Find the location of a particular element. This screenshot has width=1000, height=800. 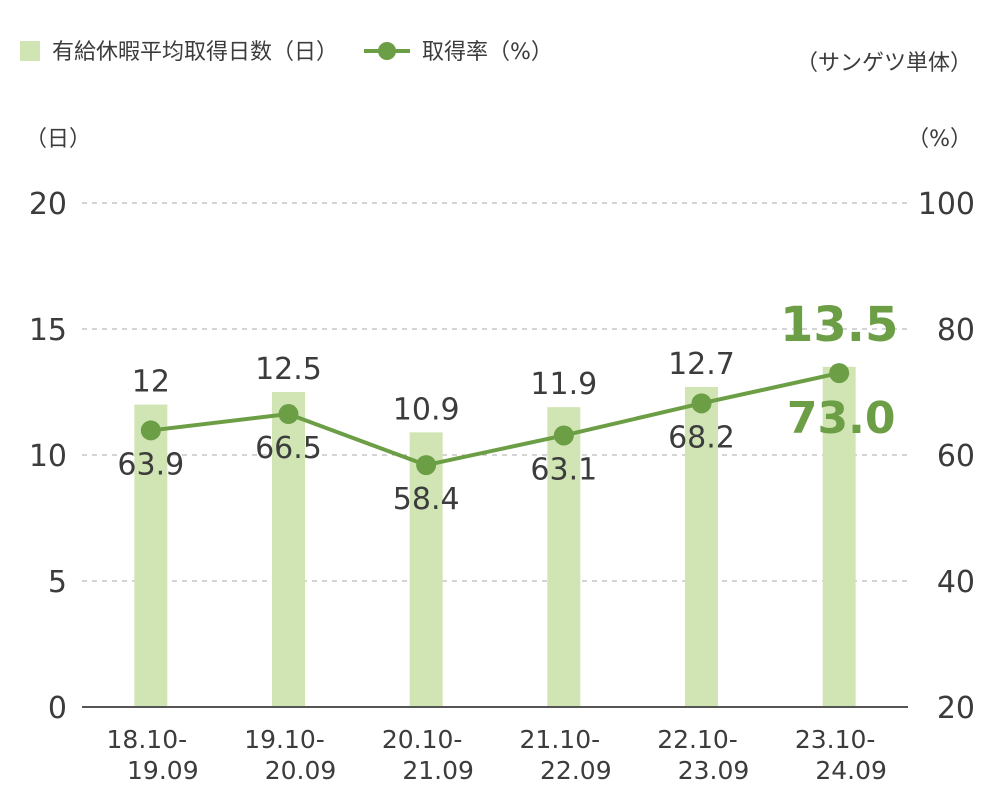

y-right-tick-label: 100 is located at coordinates (946, 204).